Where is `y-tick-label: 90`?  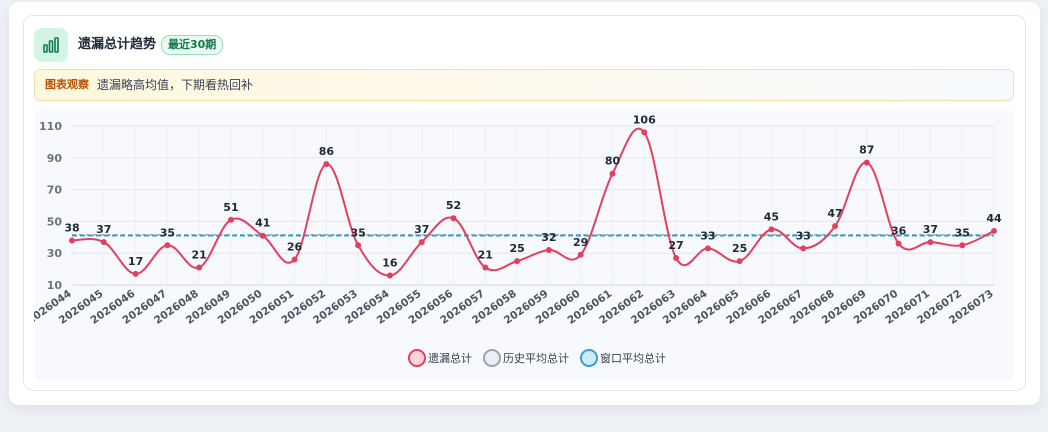 y-tick-label: 90 is located at coordinates (55, 158).